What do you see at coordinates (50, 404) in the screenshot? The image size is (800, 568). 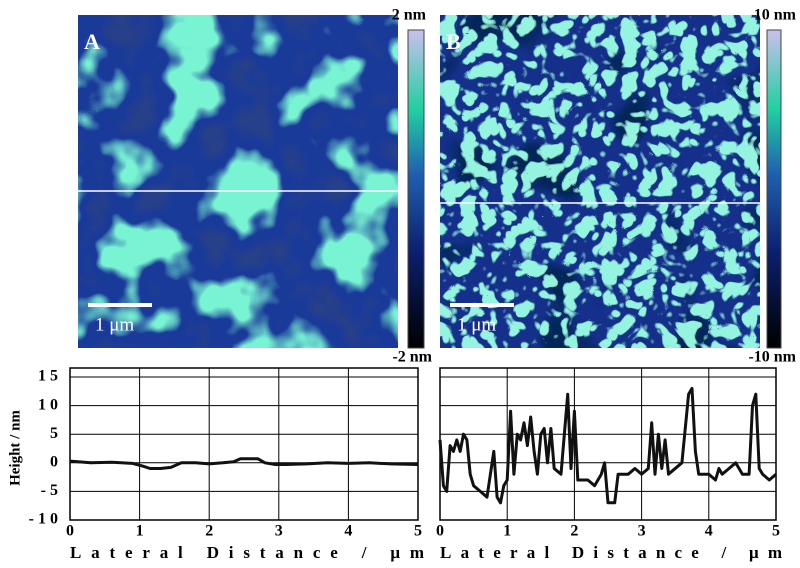 I see `y-tick-label: 10` at bounding box center [50, 404].